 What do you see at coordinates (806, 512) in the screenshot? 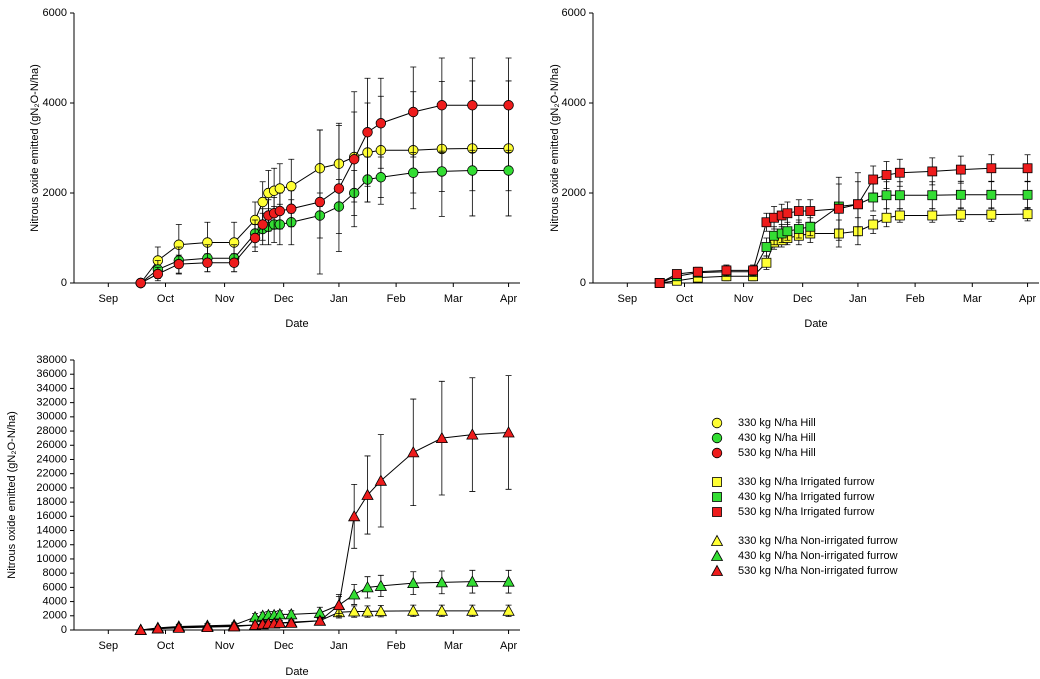
I see `legend-label: 530 kg N/ha Irrigated furrow` at bounding box center [806, 512].